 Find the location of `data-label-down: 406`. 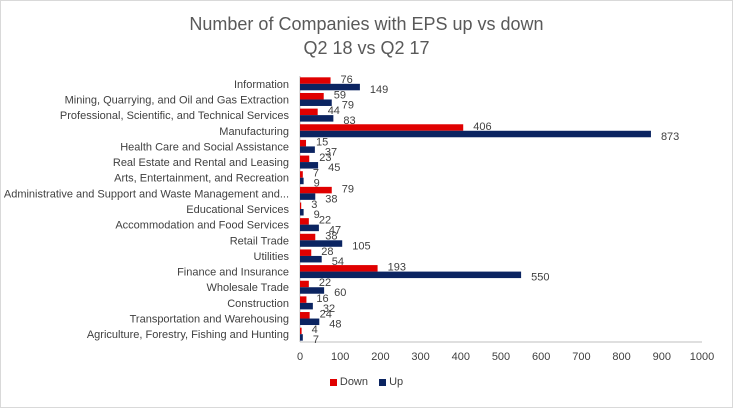

data-label-down: 406 is located at coordinates (482, 127).